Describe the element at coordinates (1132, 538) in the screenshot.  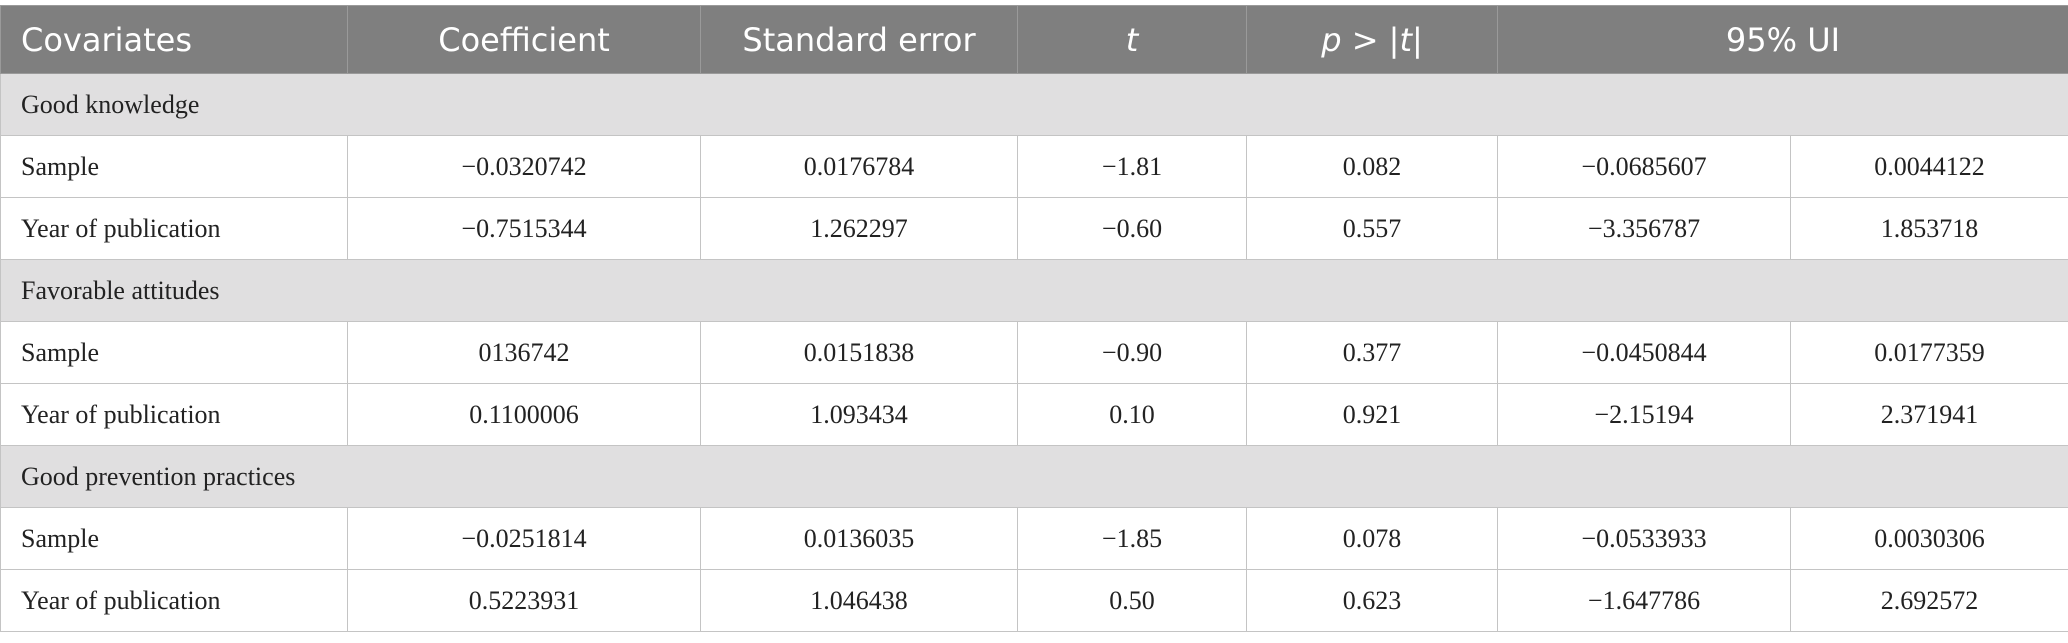
I see `cell: −1.85` at that location.